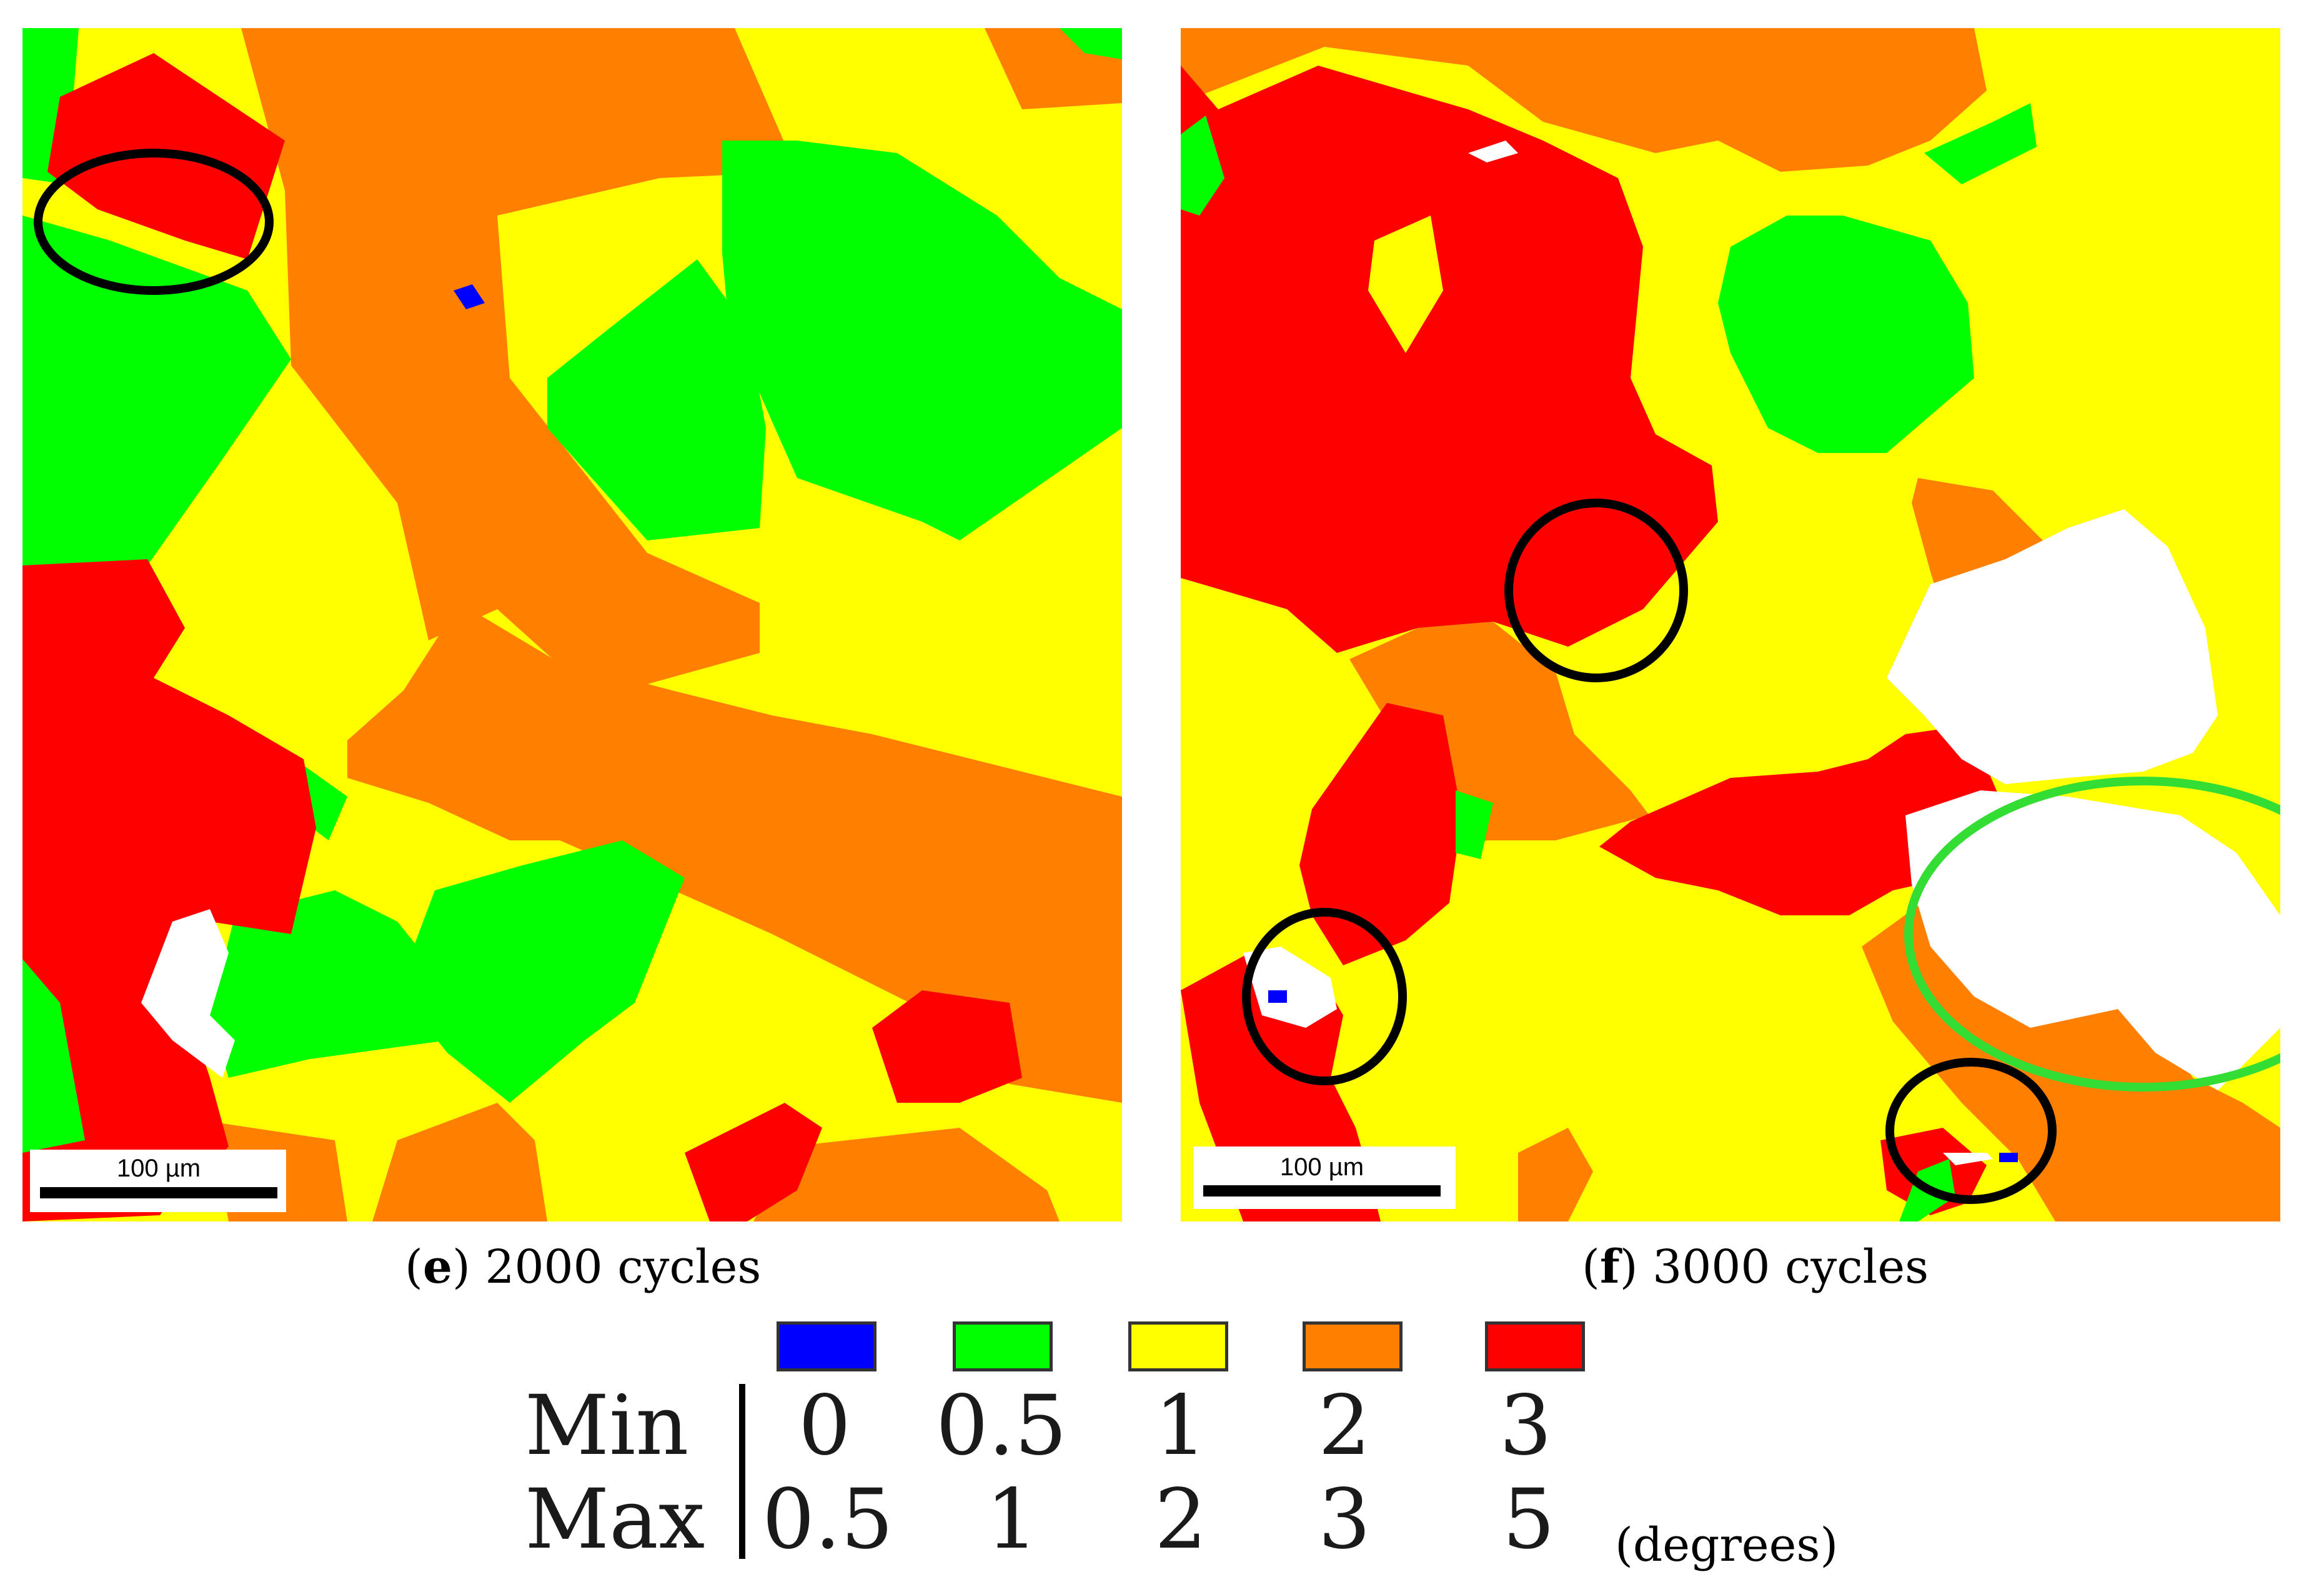 The width and height of the screenshot is (2324, 1587). Describe the element at coordinates (827, 1520) in the screenshot. I see `legend-max-0: 0.5` at that location.